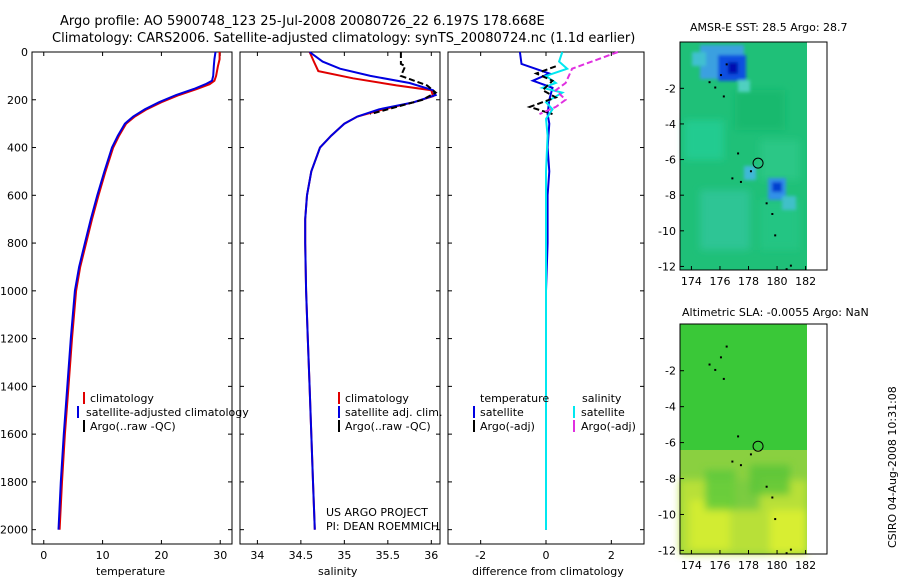  Describe the element at coordinates (502, 412) in the screenshot. I see `legend-temp-satellite: satellite` at that location.